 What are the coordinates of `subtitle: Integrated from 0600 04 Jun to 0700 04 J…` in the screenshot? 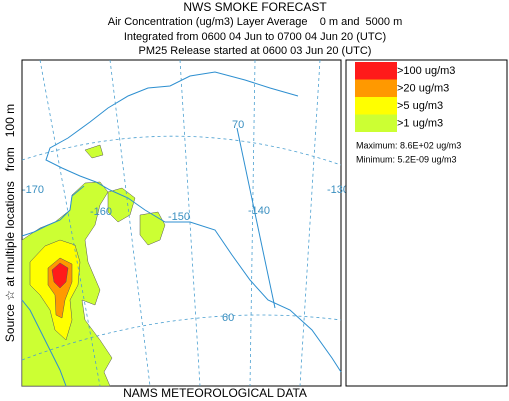 It's located at (255, 37).